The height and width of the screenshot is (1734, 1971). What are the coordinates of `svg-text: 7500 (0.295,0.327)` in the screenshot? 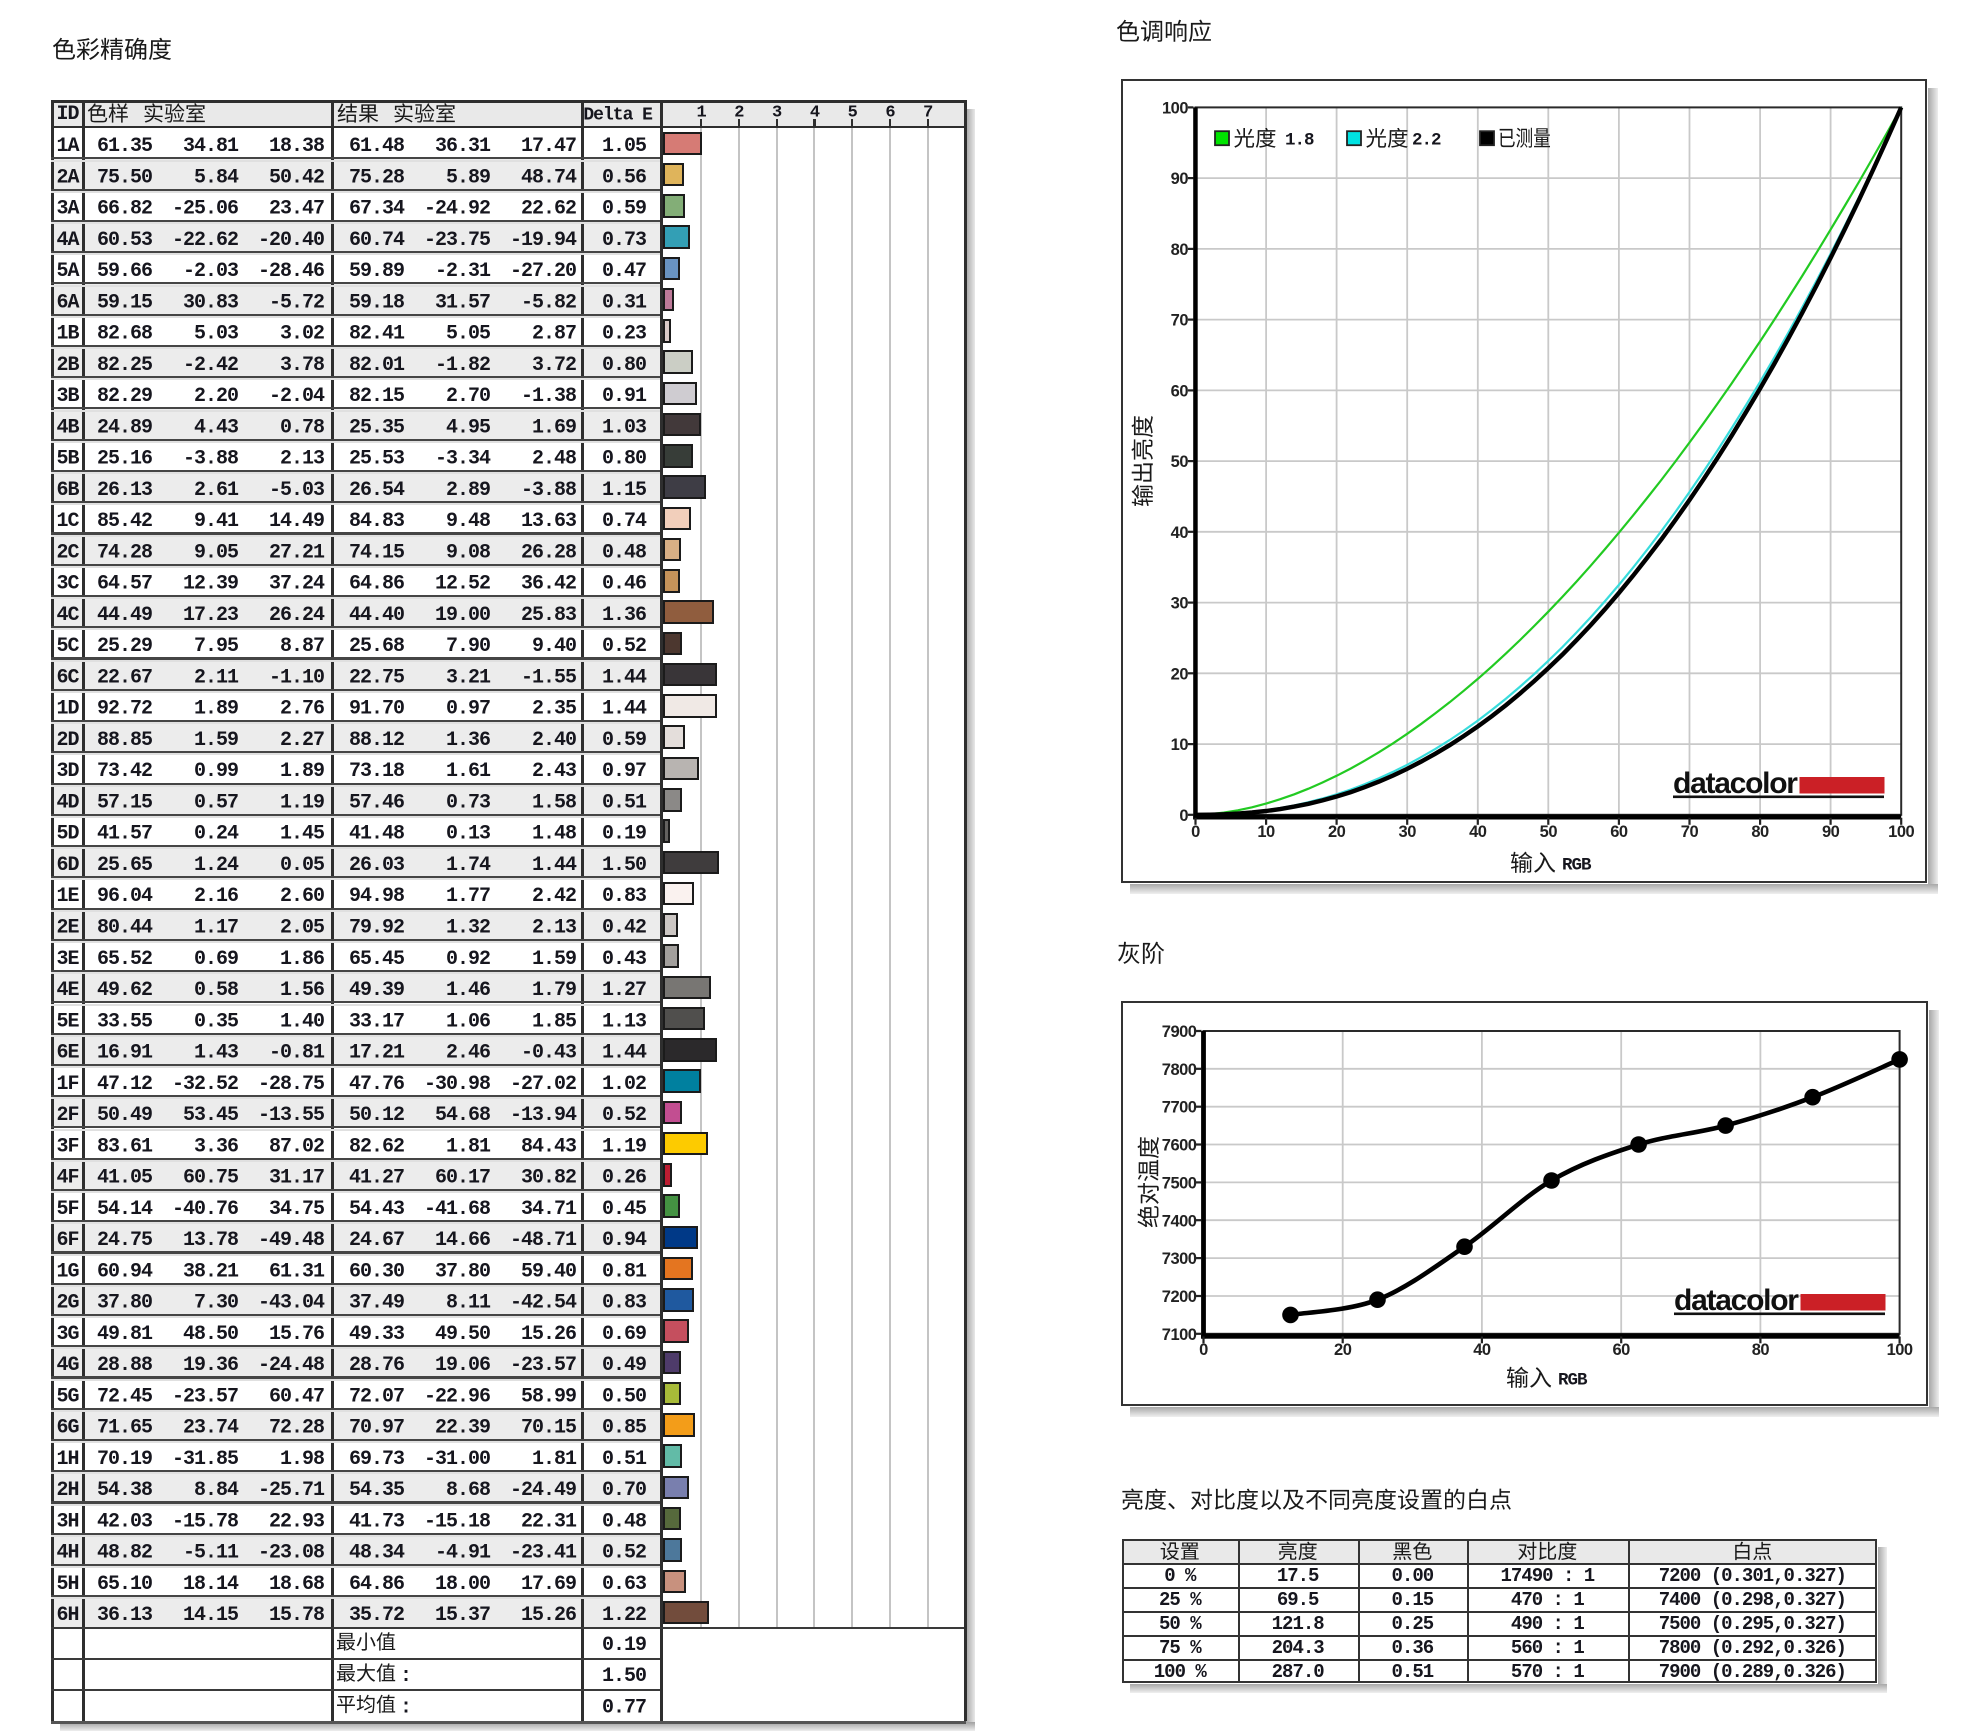 It's located at (1752, 1624).